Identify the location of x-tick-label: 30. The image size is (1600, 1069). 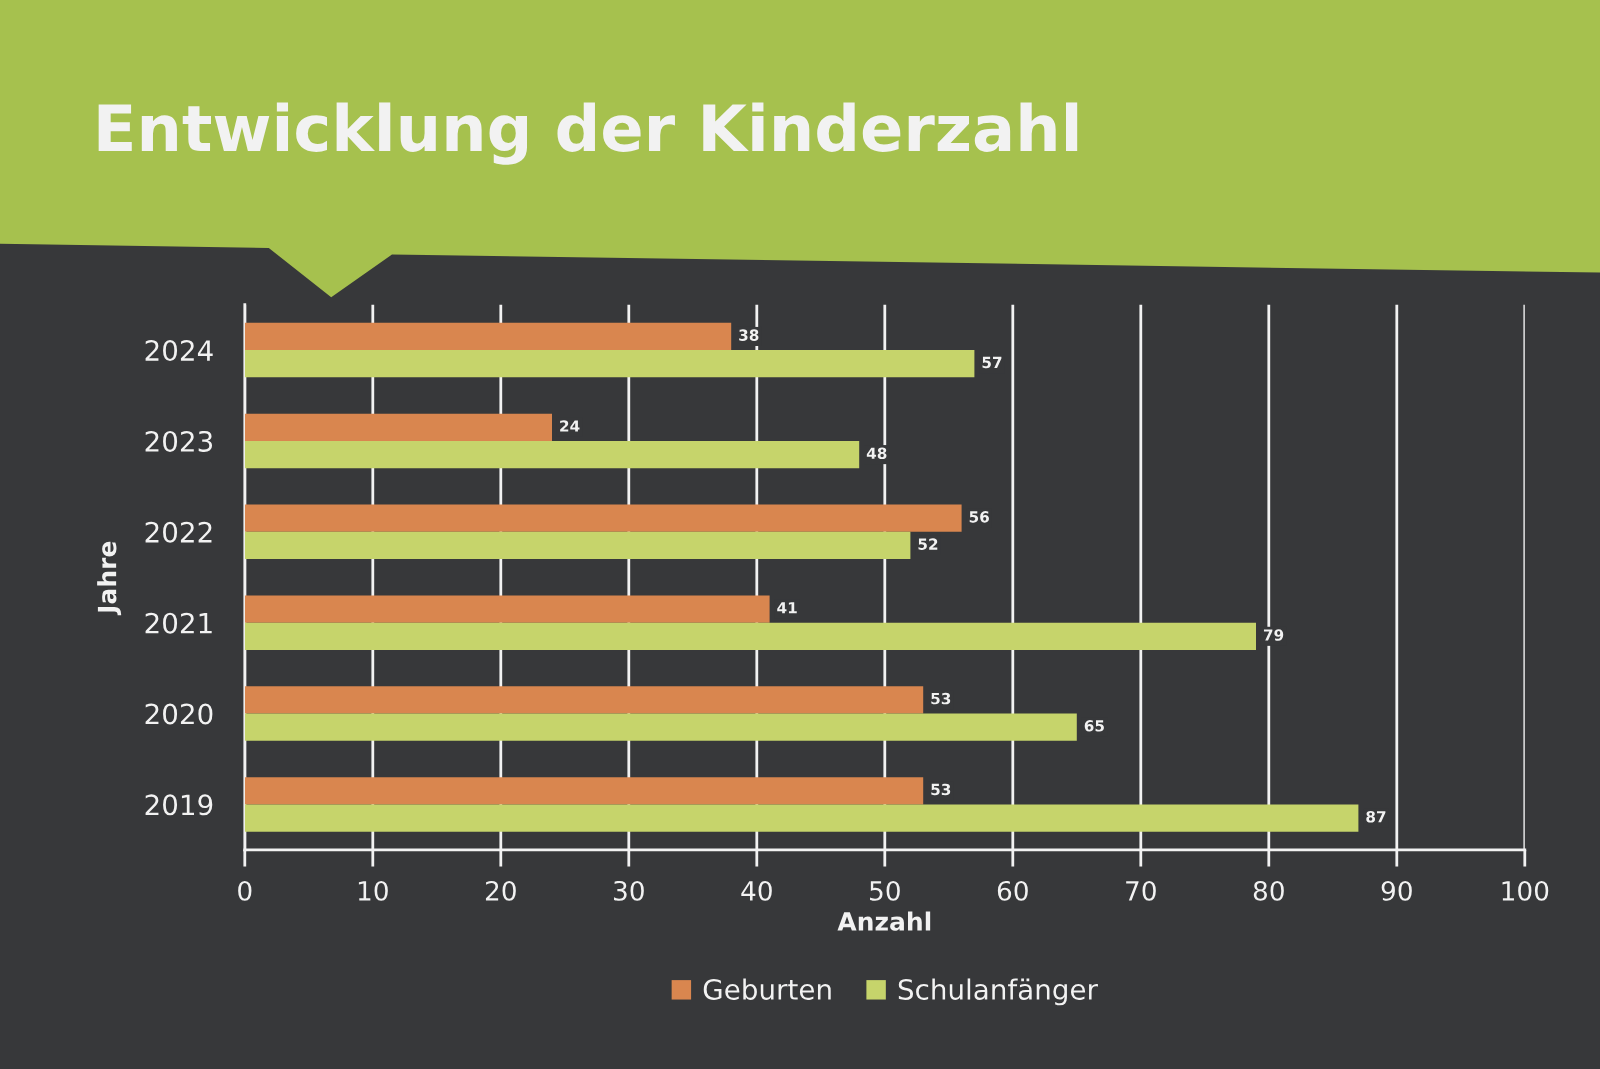
(629, 890).